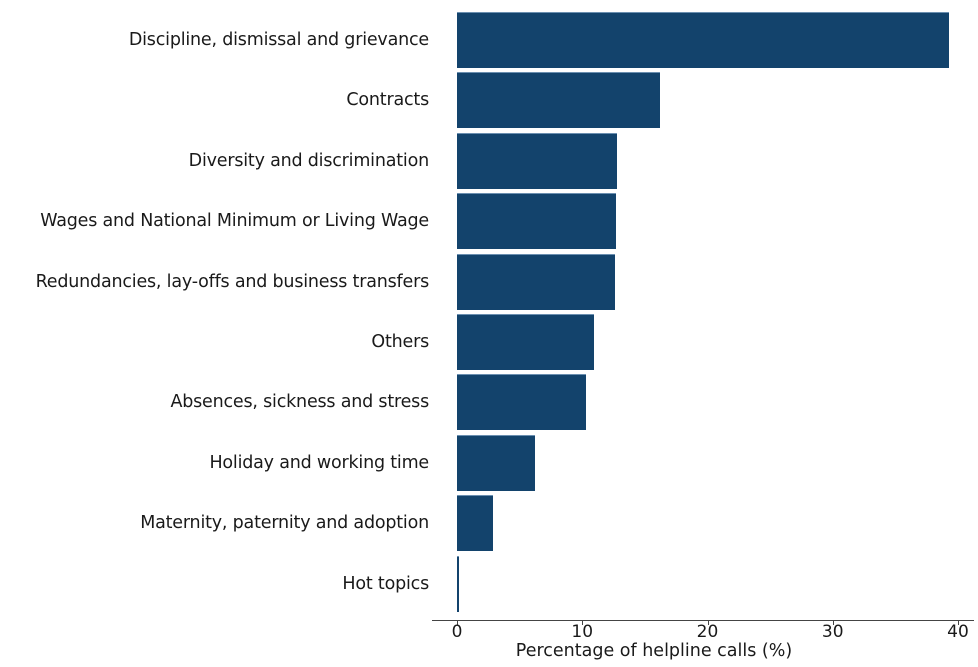 The image size is (978, 667). I want to click on x-tick-label: 10, so click(582, 632).